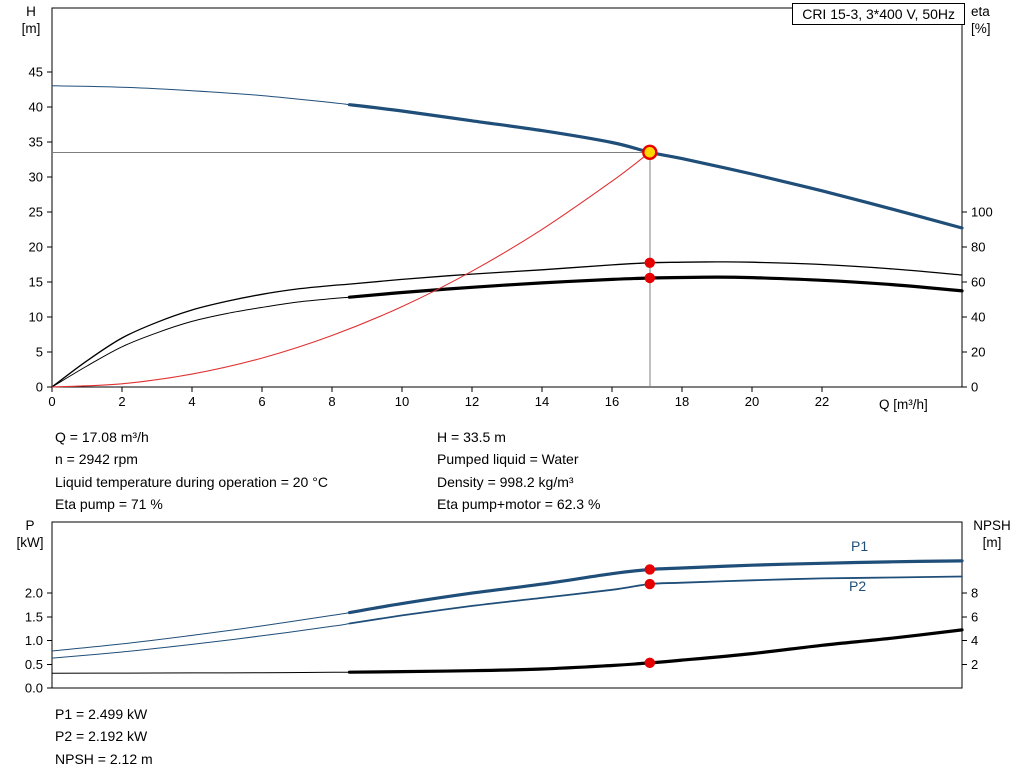  What do you see at coordinates (978, 247) in the screenshot?
I see `right-tick-label: 80` at bounding box center [978, 247].